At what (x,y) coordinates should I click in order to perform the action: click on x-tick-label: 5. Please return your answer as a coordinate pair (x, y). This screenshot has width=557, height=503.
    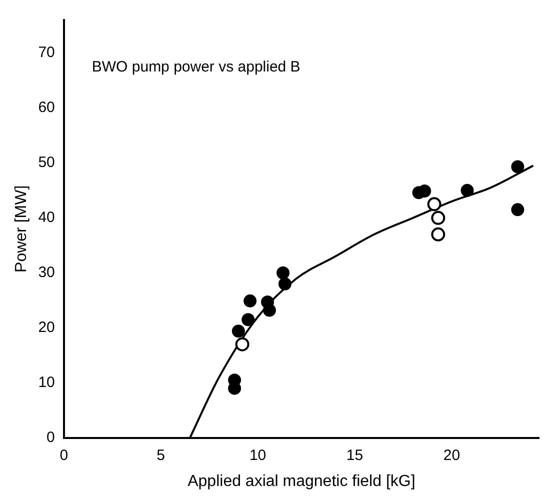
    Looking at the image, I should click on (161, 455).